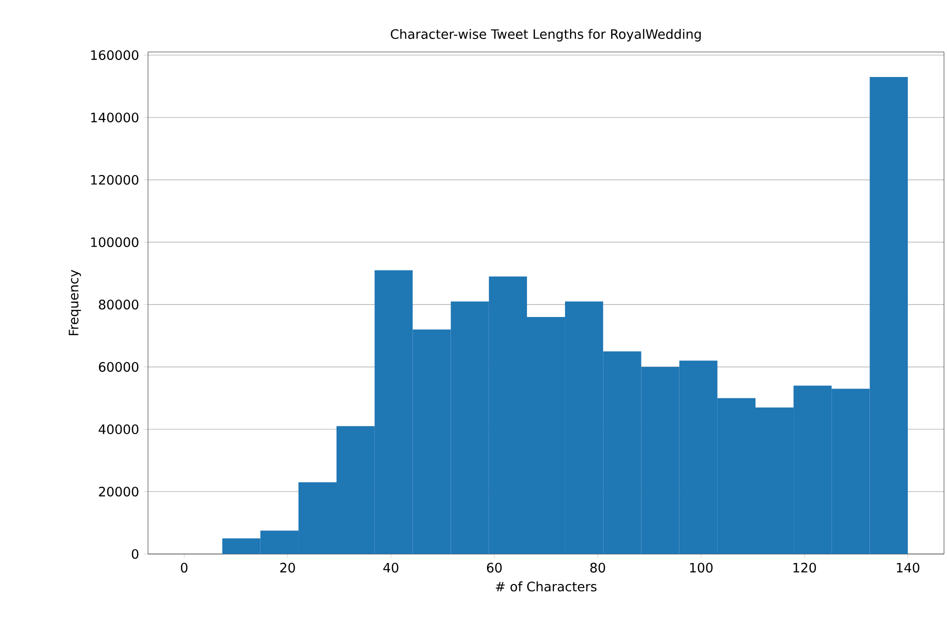 Image resolution: width=947 pixels, height=624 pixels. I want to click on y-tick-label: 100000, so click(114, 242).